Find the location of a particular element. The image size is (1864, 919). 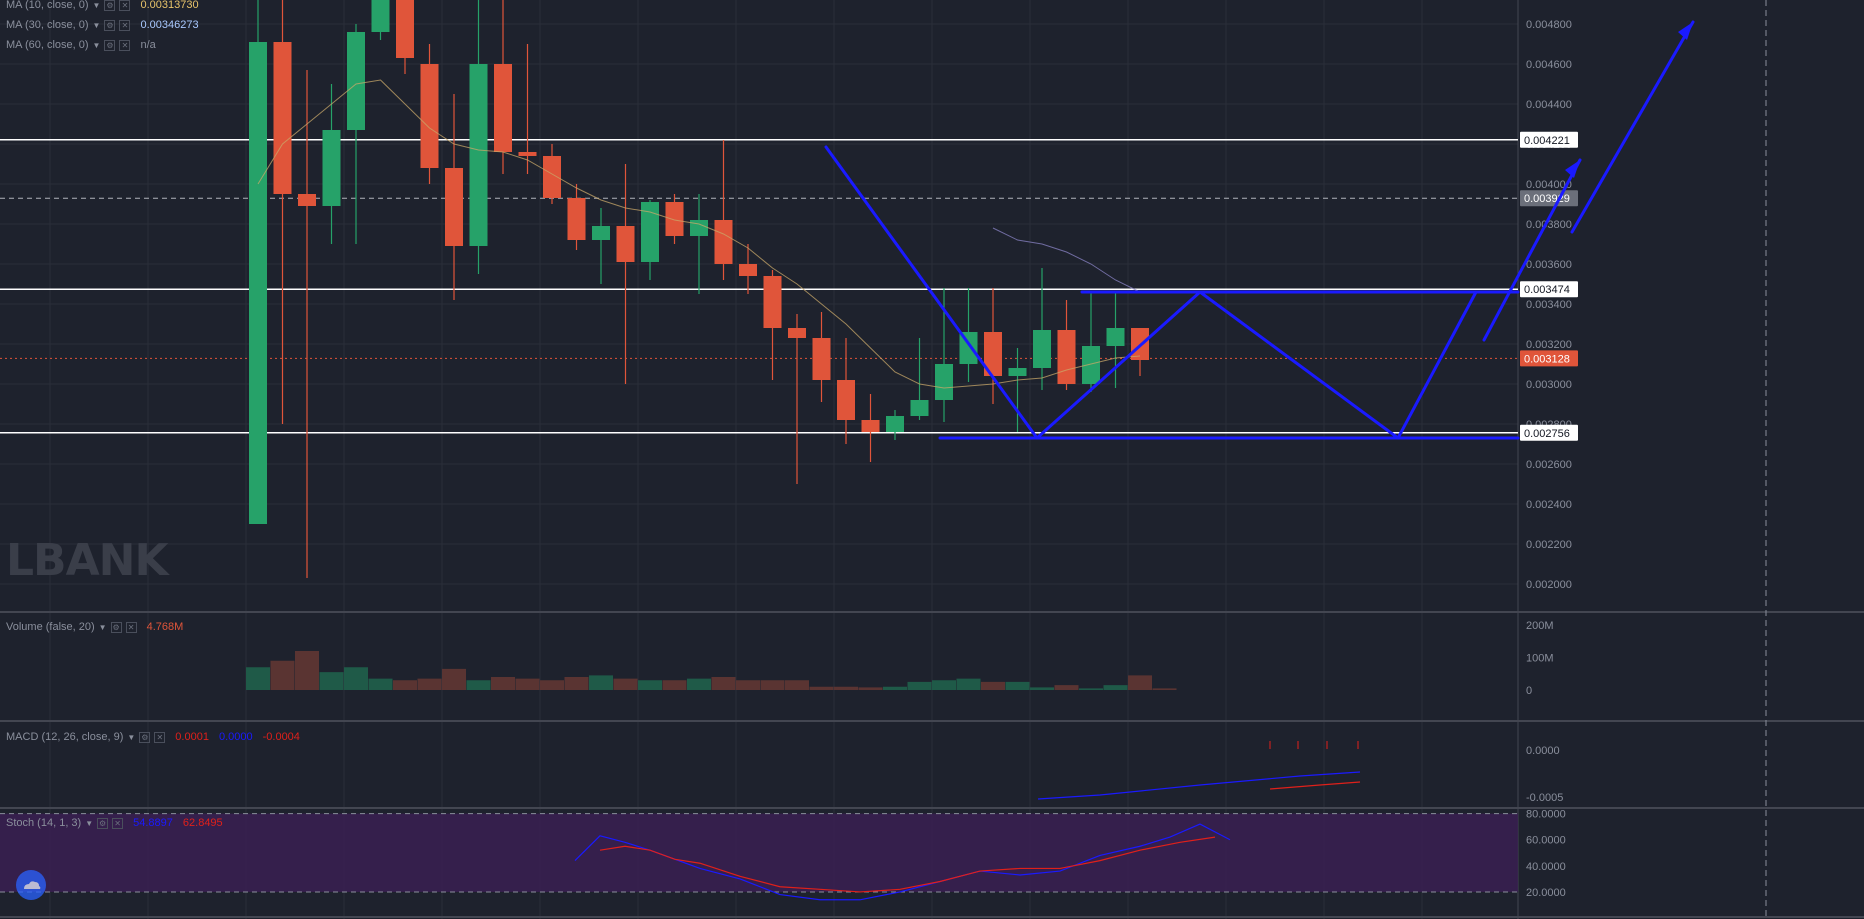

arrowhead-icon is located at coordinates (1572, 169).